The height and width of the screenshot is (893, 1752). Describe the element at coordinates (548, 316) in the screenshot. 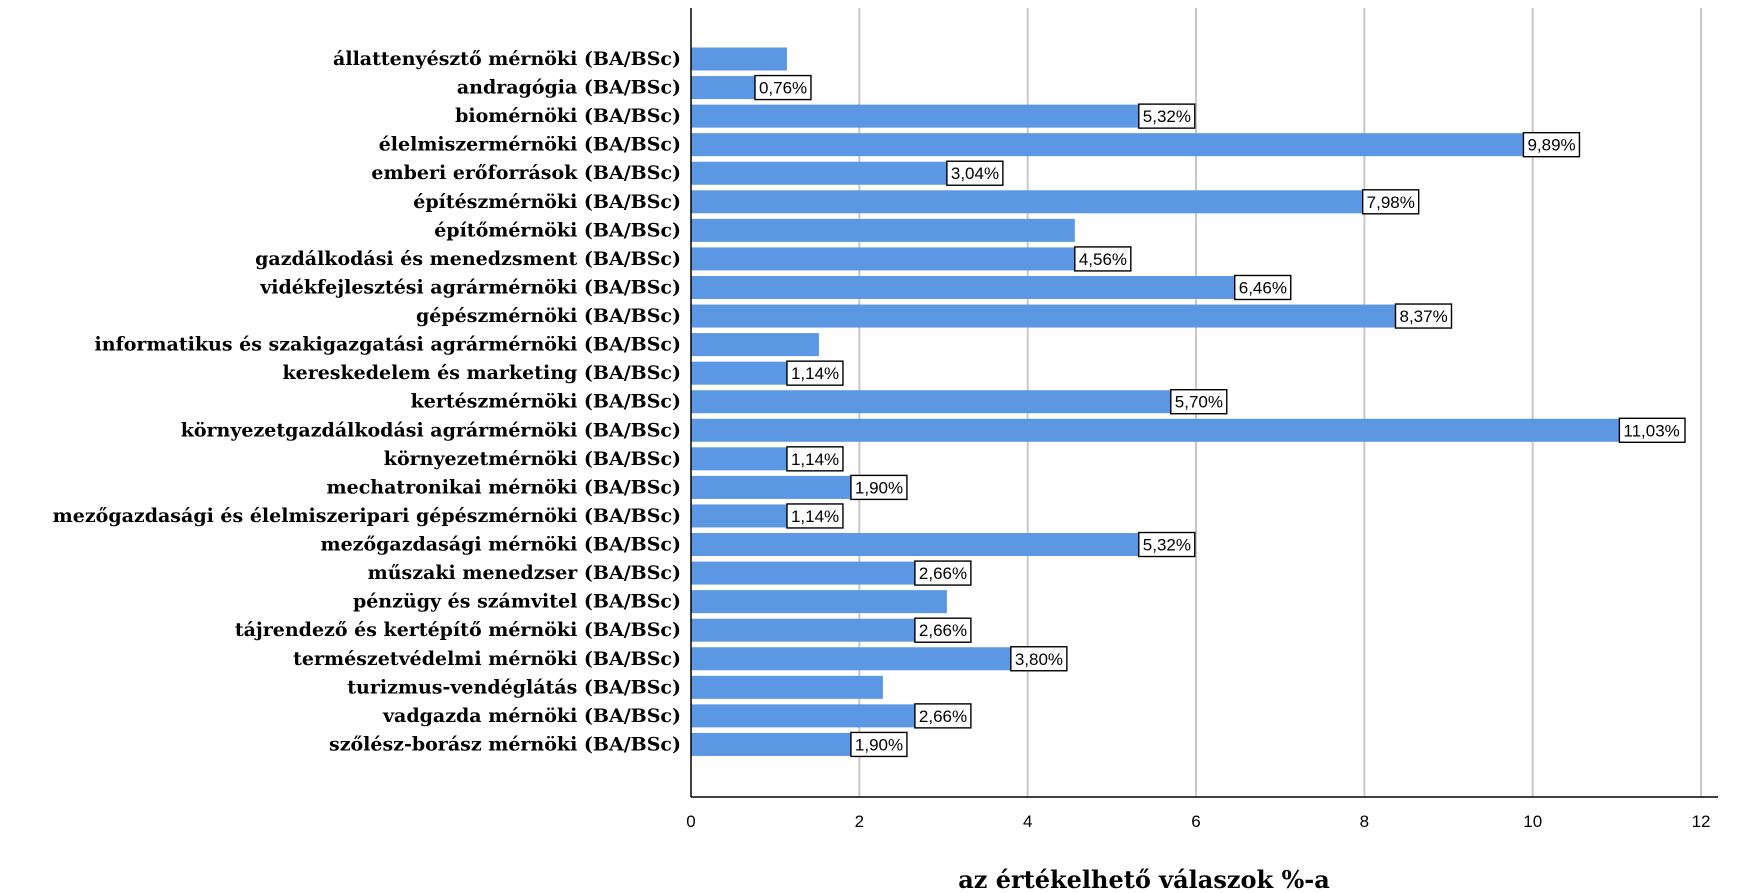

I see `category-label: gépészmérnöki (BA/BSc)` at that location.